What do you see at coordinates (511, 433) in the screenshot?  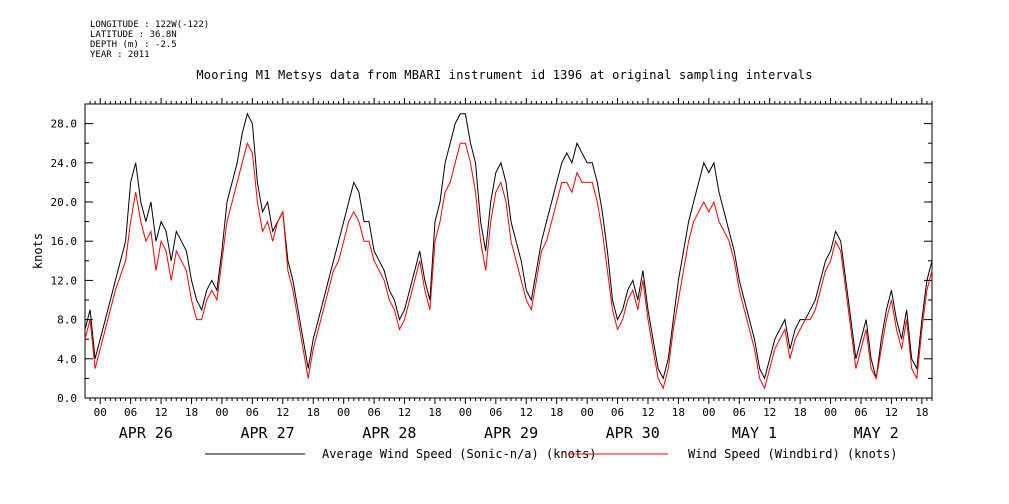 I see `x-day-label: APR 29` at bounding box center [511, 433].